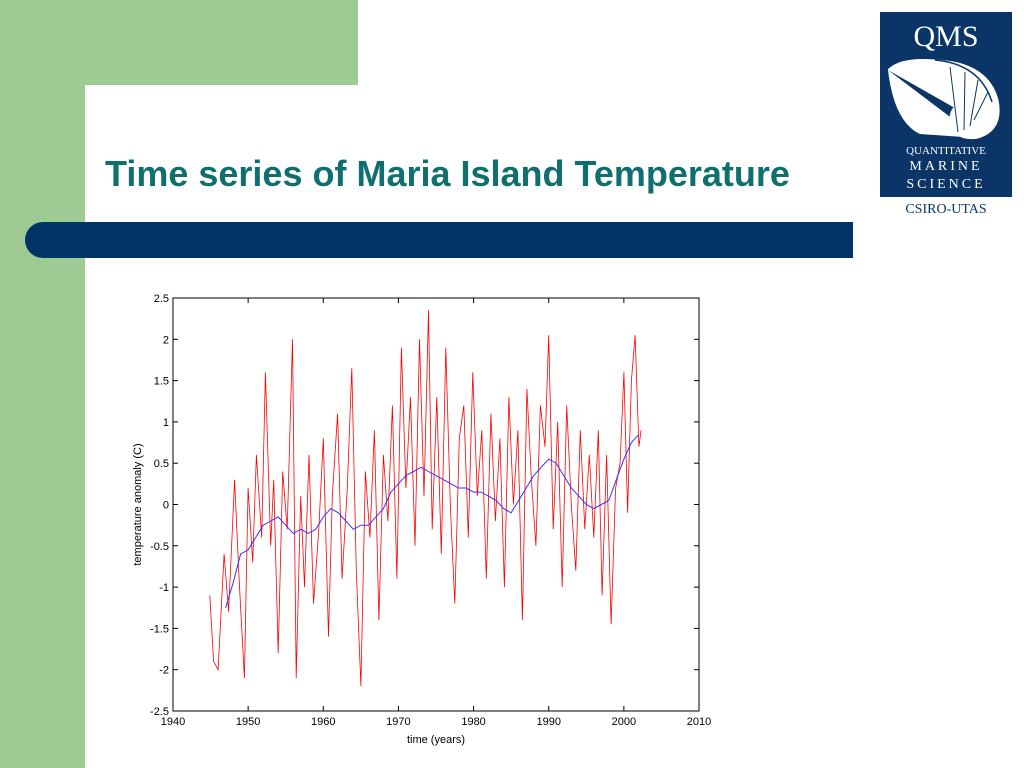 This screenshot has width=1024, height=768. What do you see at coordinates (699, 722) in the screenshot?
I see `x-tick-label: 2010` at bounding box center [699, 722].